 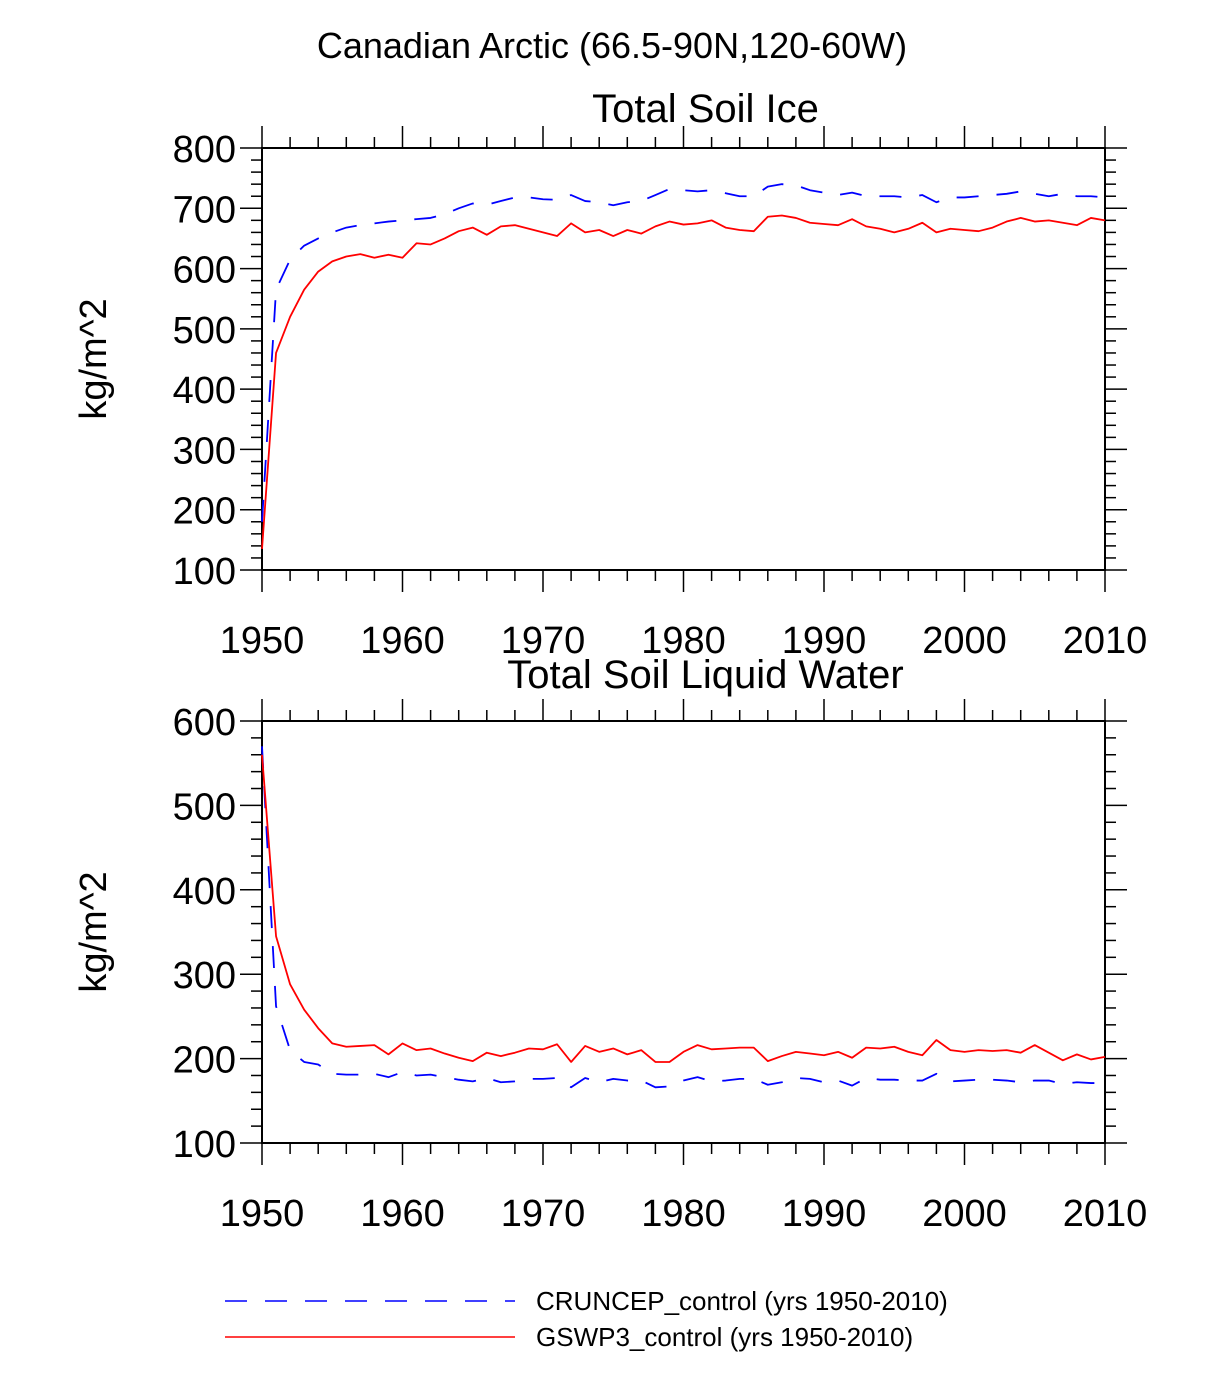 I want to click on panel-title: Total Soil Liquid Water, so click(x=705, y=675).